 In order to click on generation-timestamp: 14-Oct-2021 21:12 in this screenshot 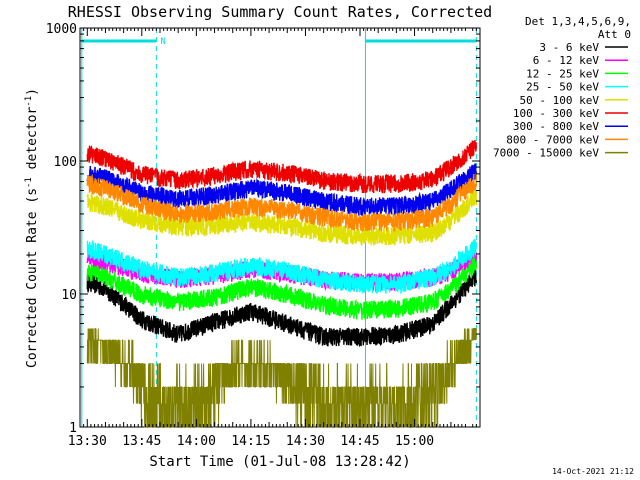, I will do `click(593, 471)`.